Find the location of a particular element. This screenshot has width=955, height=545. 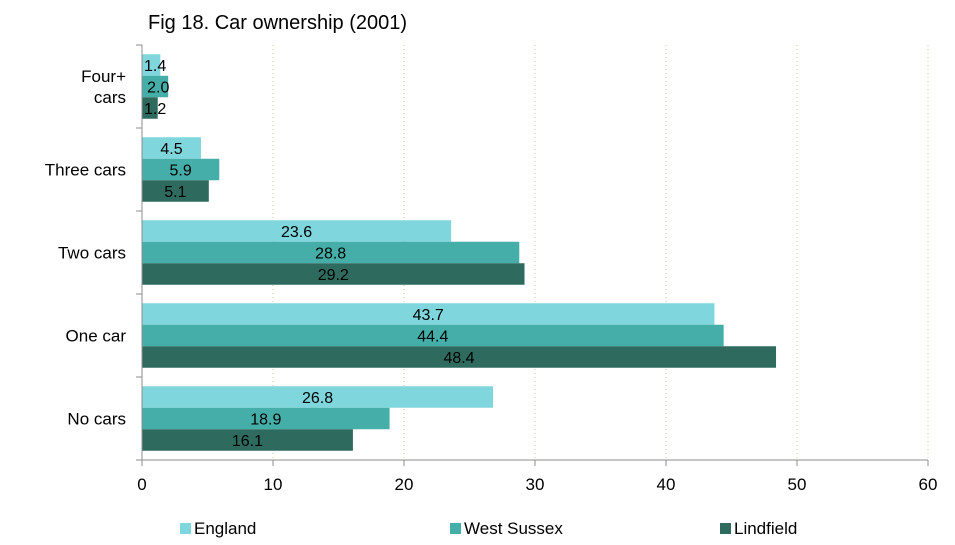

x-tick-label: 60 is located at coordinates (928, 484).